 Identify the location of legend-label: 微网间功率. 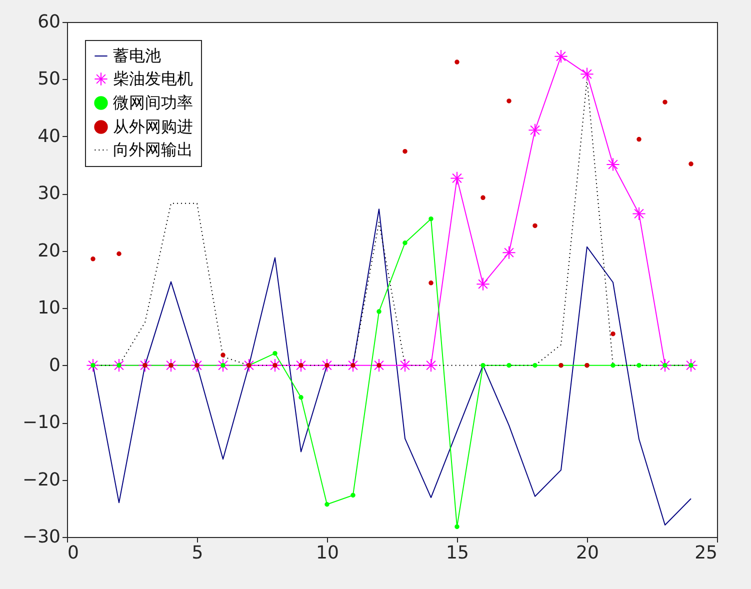
(153, 102).